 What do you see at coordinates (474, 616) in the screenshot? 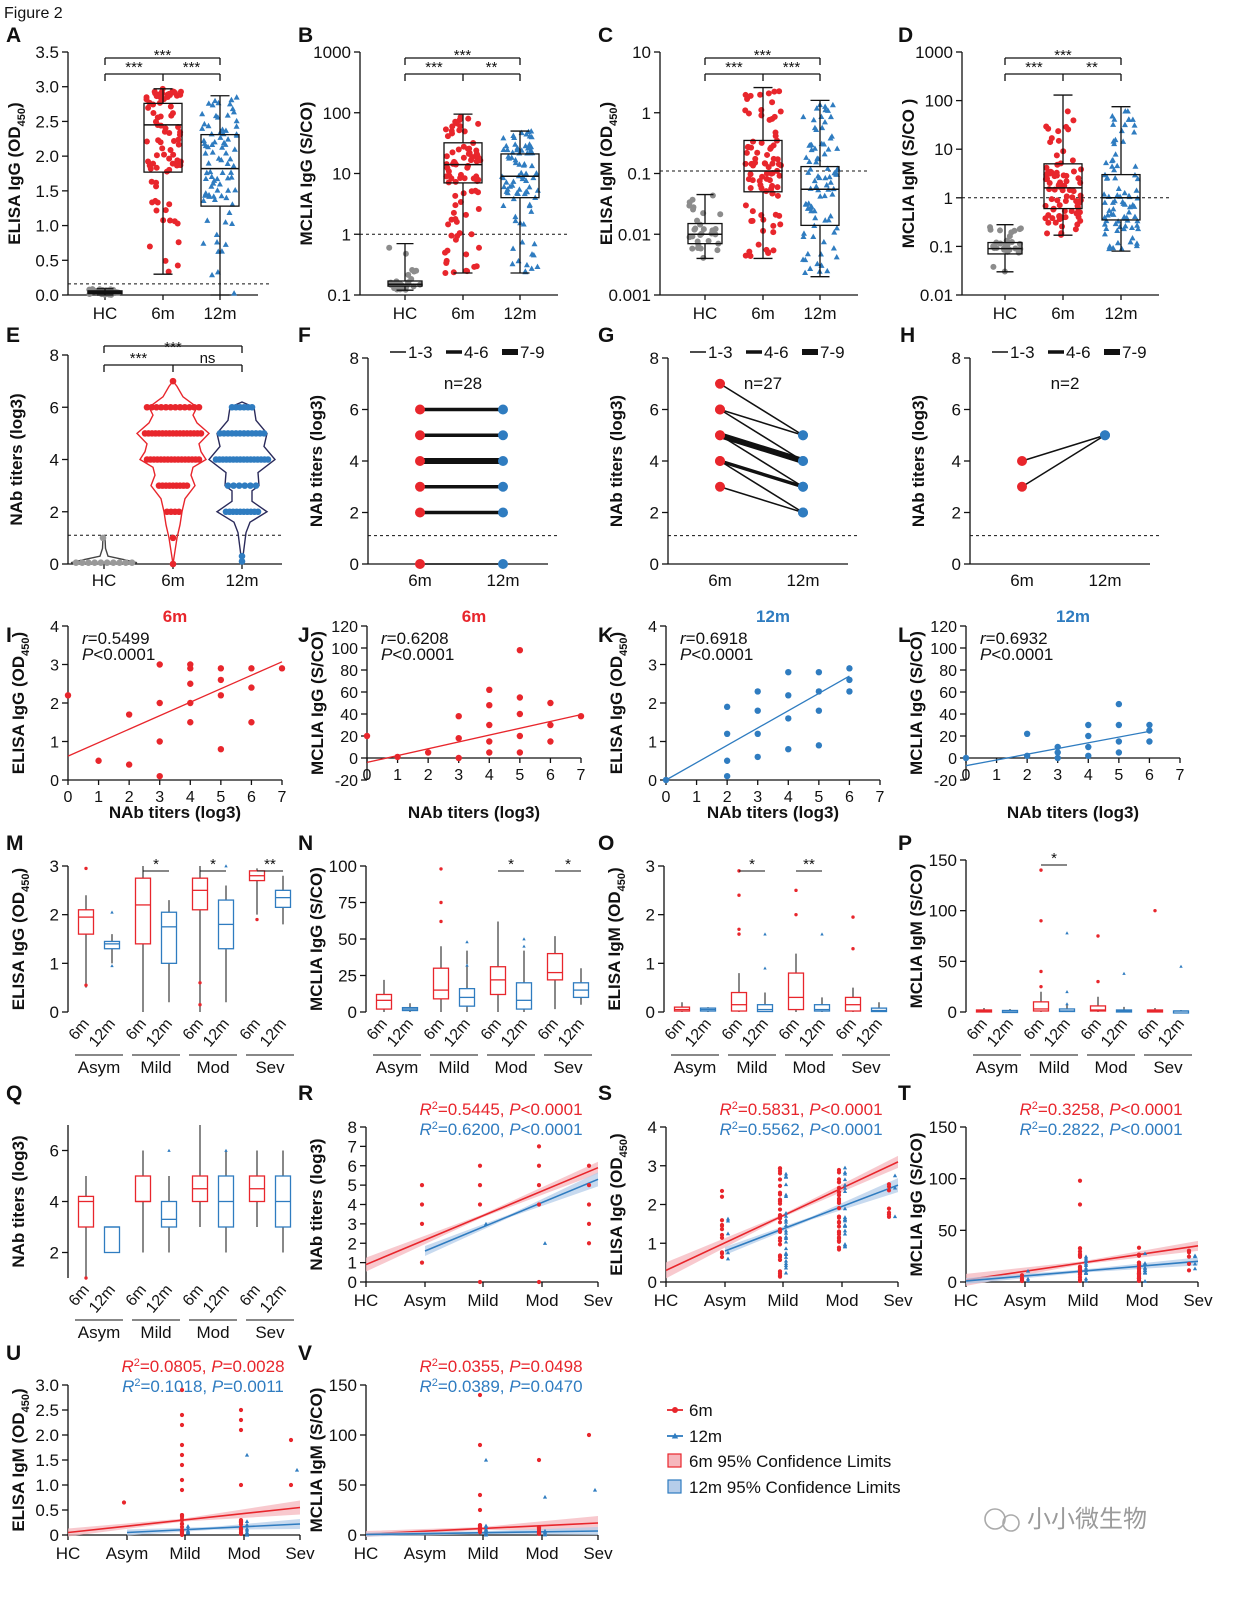
I see `panel-title: 6m` at bounding box center [474, 616].